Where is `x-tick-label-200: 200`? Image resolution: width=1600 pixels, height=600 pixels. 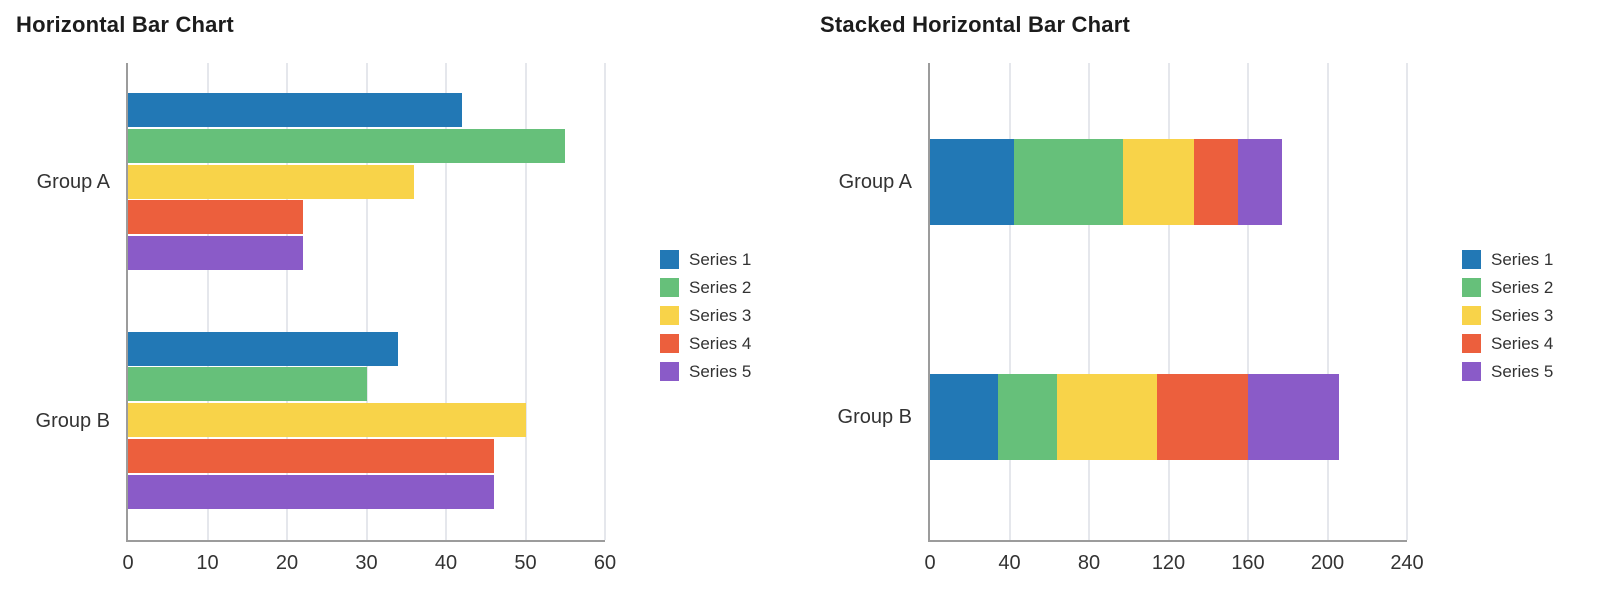
x-tick-label-200: 200 is located at coordinates (1327, 563).